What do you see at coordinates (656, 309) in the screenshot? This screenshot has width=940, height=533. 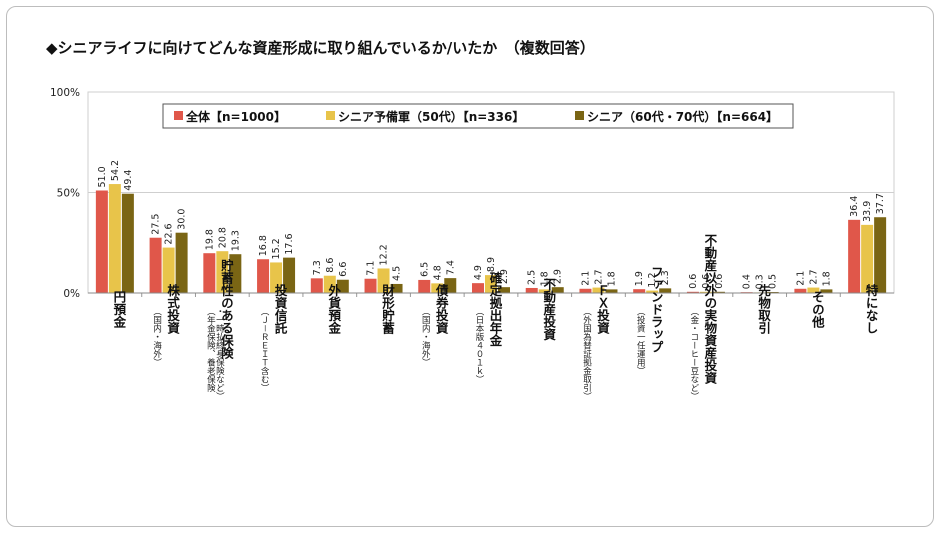 I see `x-tick-label: ファンドラップ` at bounding box center [656, 309].